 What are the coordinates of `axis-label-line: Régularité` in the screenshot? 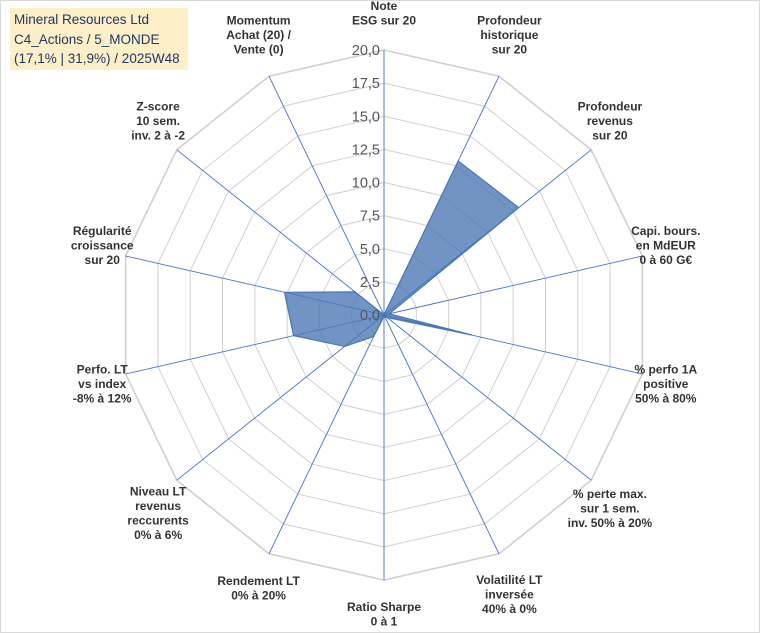 It's located at (102, 231).